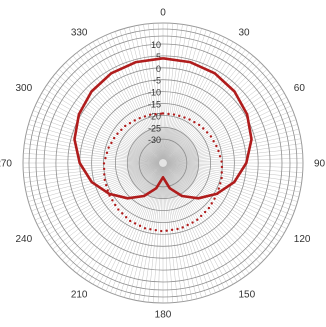 Image resolution: width=326 pixels, height=327 pixels. Describe the element at coordinates (300, 88) in the screenshot. I see `angle-tick-label: 60` at that location.